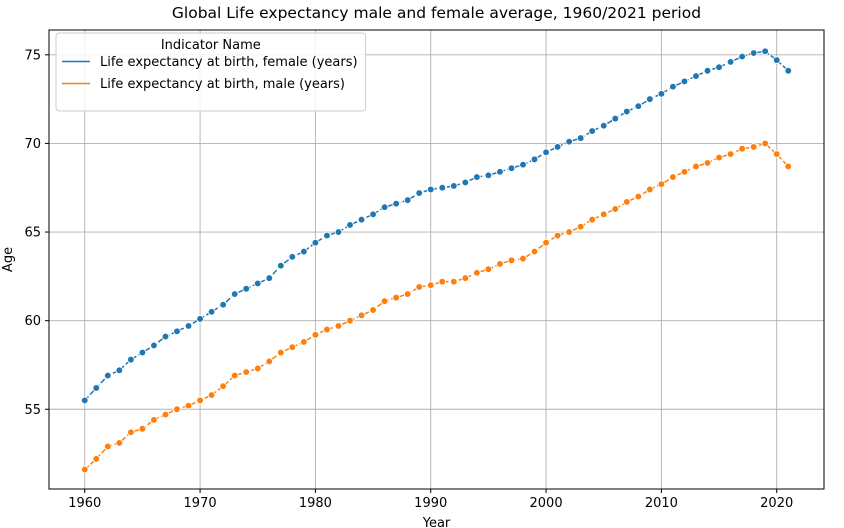  Describe the element at coordinates (776, 503) in the screenshot. I see `x-tick-label: 2020` at that location.